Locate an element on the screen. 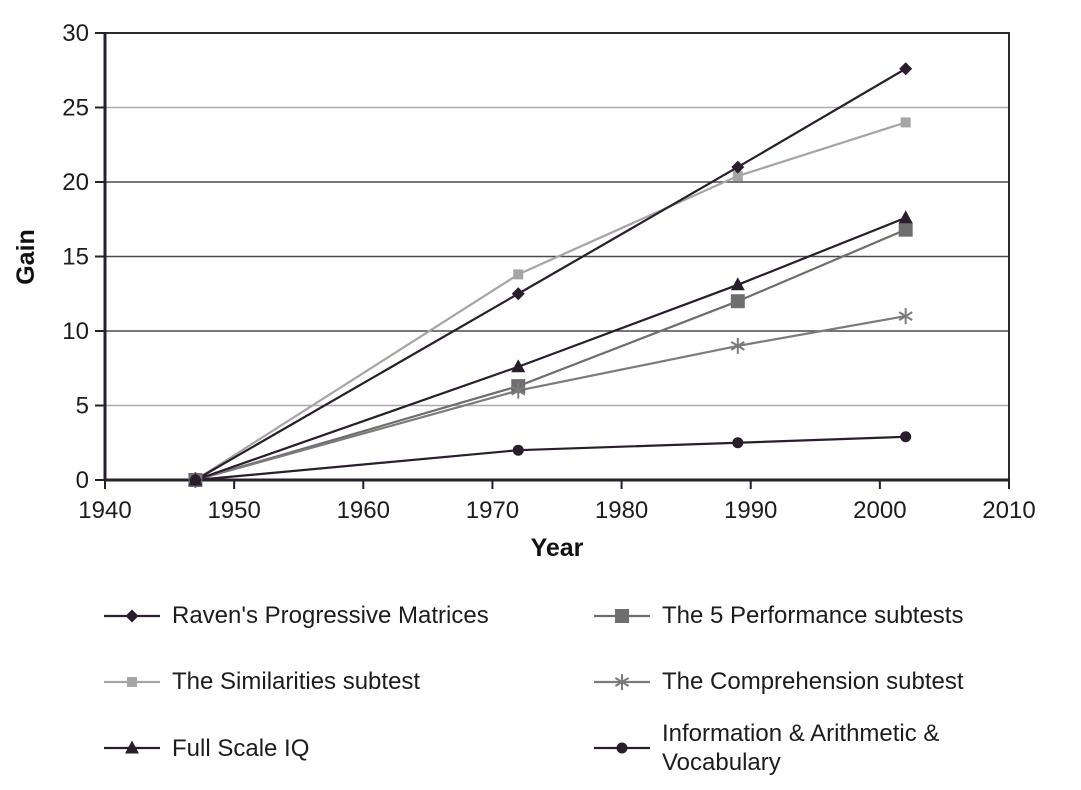 This screenshot has height=790, width=1081. diamond-marker-icon is located at coordinates (132, 616).